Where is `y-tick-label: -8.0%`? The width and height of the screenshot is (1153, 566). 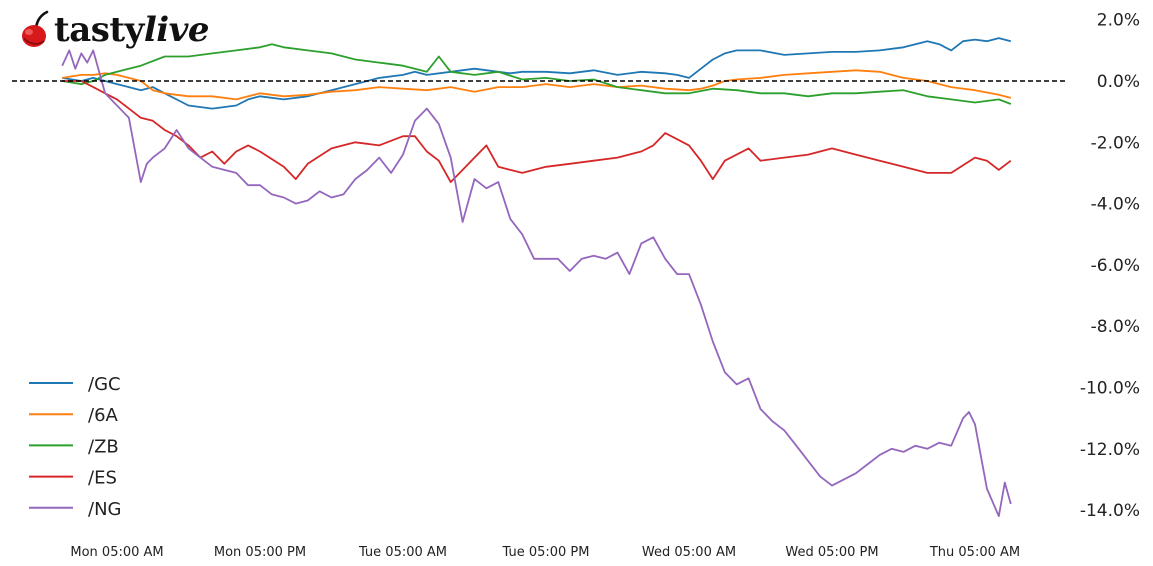
y-tick-label: -8.0% is located at coordinates (1115, 327).